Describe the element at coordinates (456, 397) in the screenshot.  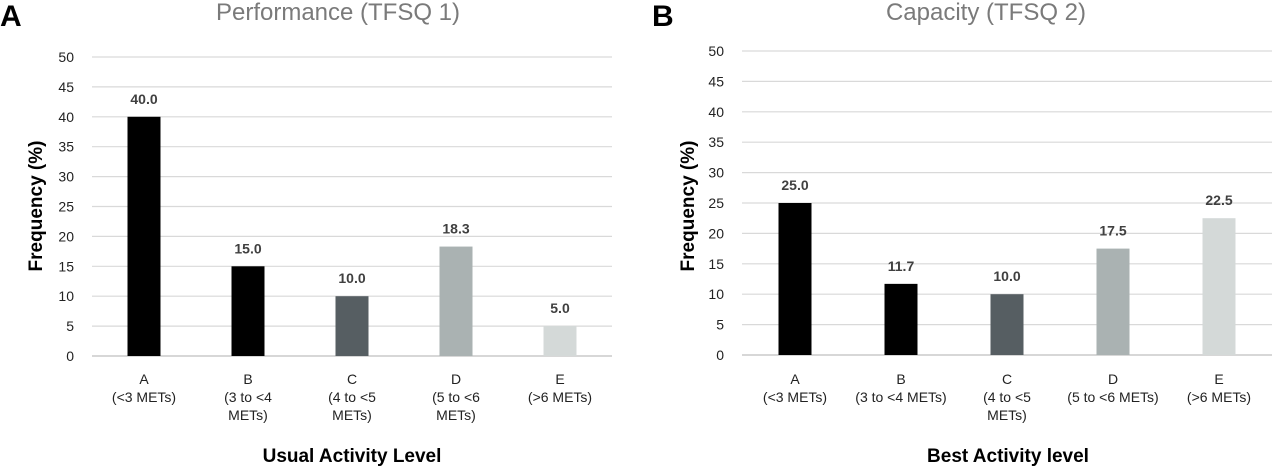
I see `x-tick-label: (5 to <6` at that location.